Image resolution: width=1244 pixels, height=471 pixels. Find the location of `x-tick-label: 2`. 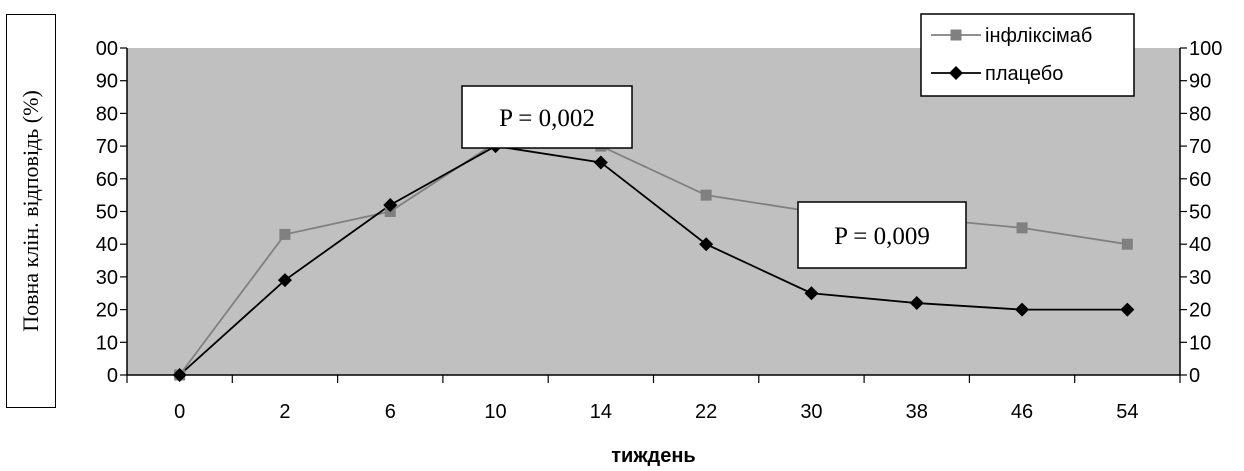

x-tick-label: 2 is located at coordinates (284, 412).